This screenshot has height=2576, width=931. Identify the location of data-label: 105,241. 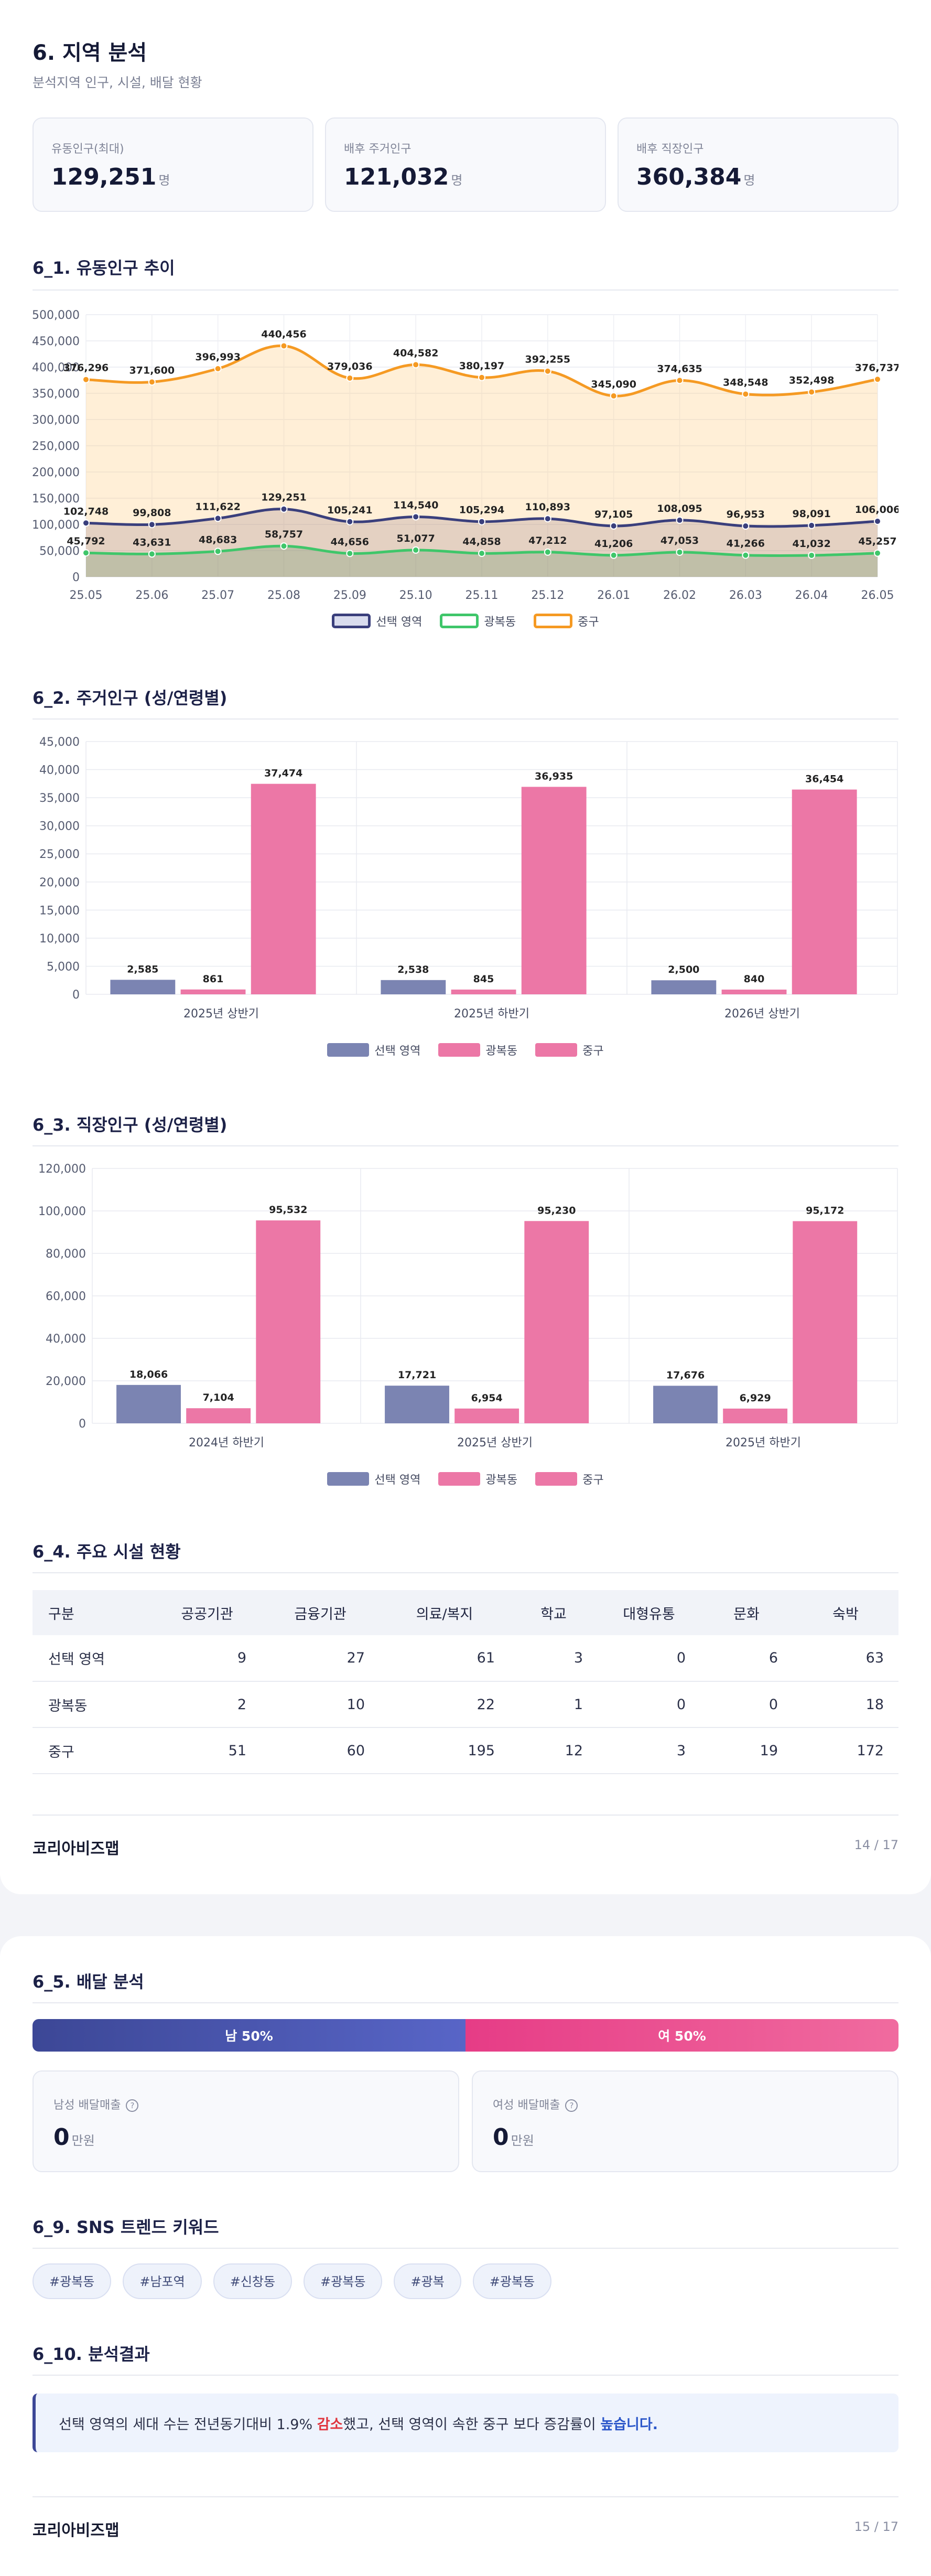
(350, 510).